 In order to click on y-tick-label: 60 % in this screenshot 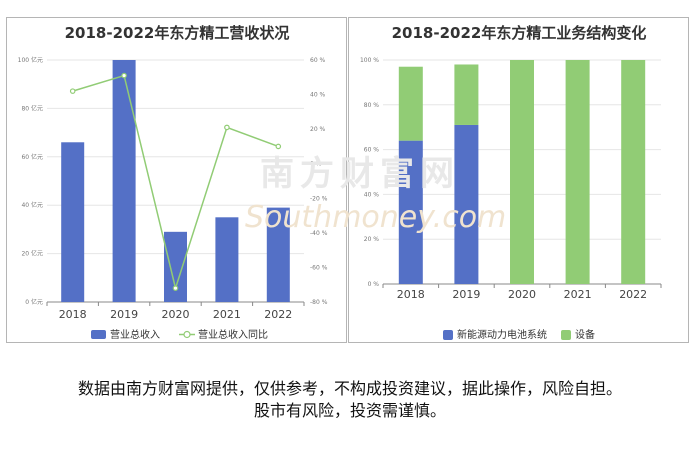, I will do `click(372, 150)`.